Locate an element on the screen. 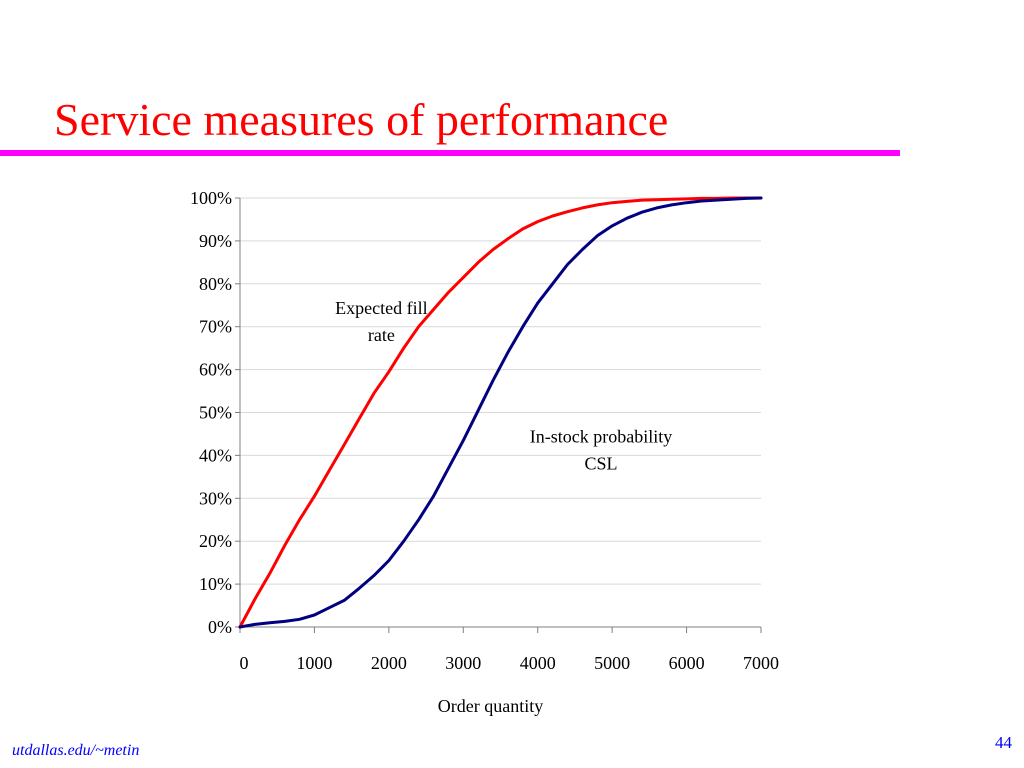 The height and width of the screenshot is (768, 1024). footer-url: utdallas.edu/~metin is located at coordinates (76, 750).